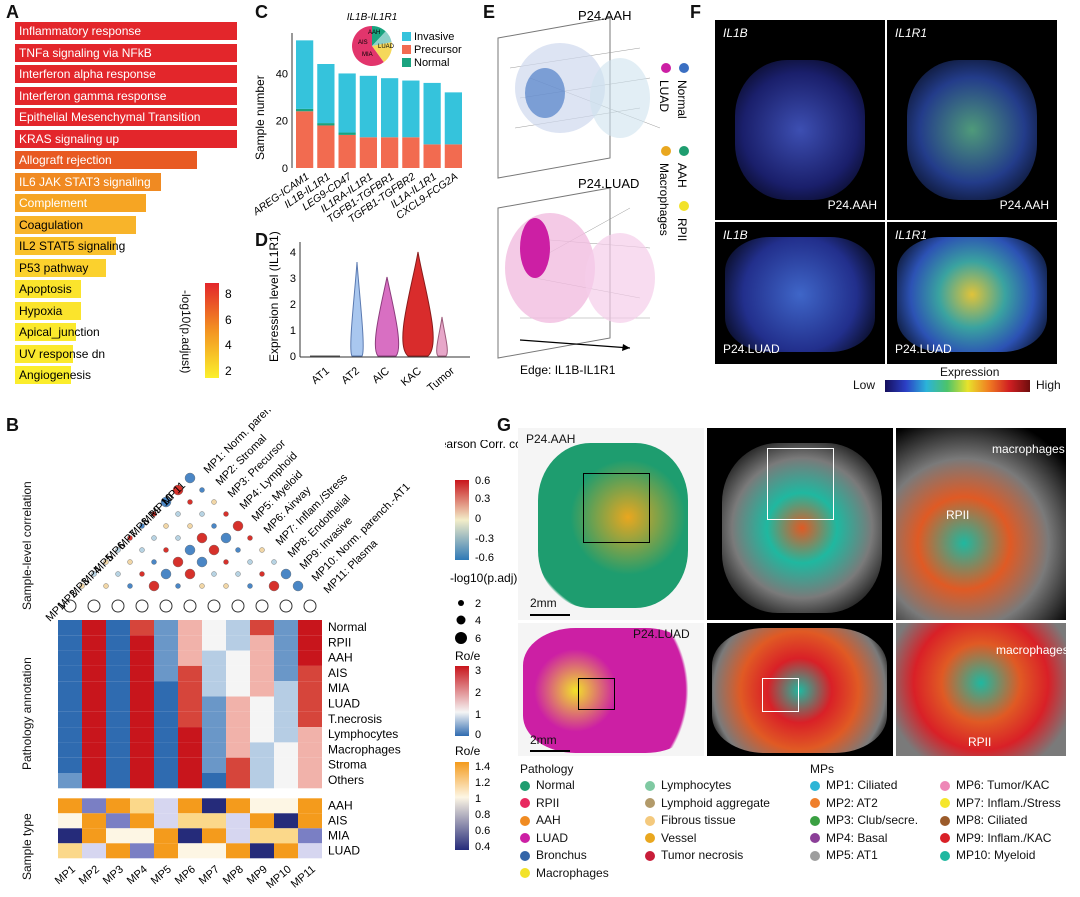 Image resolution: width=1080 pixels, height=897 pixels. I want to click on g-legend-label: Fibrous tissue, so click(698, 820).